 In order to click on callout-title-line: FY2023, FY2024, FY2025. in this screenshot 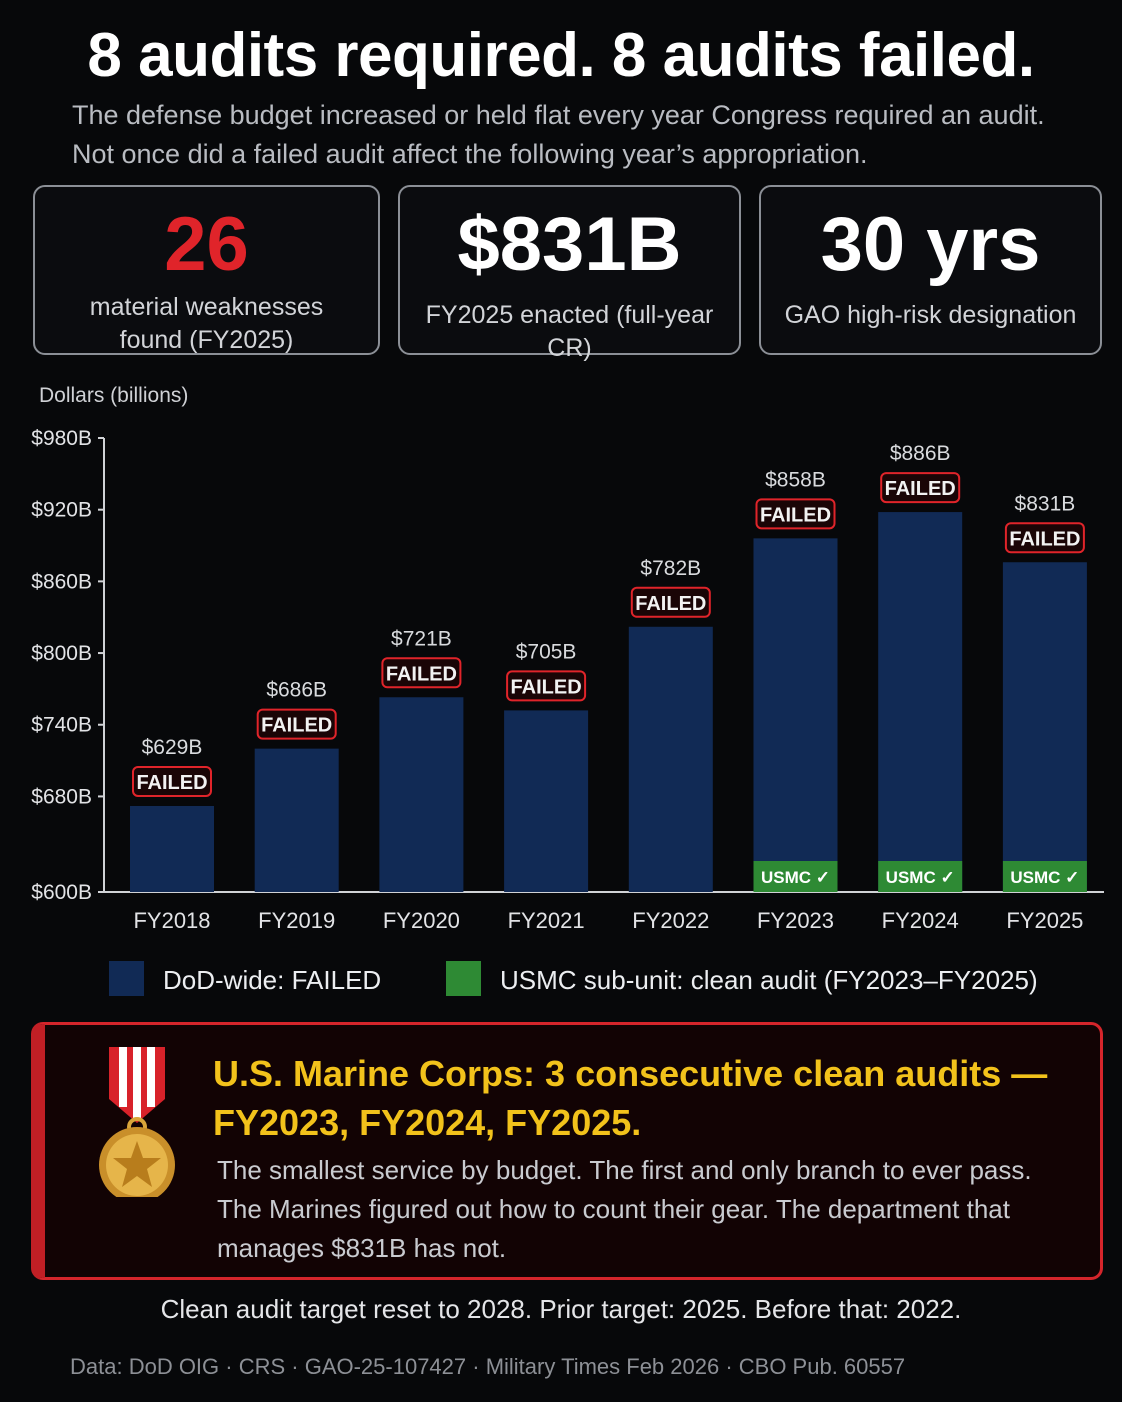, I will do `click(427, 1122)`.